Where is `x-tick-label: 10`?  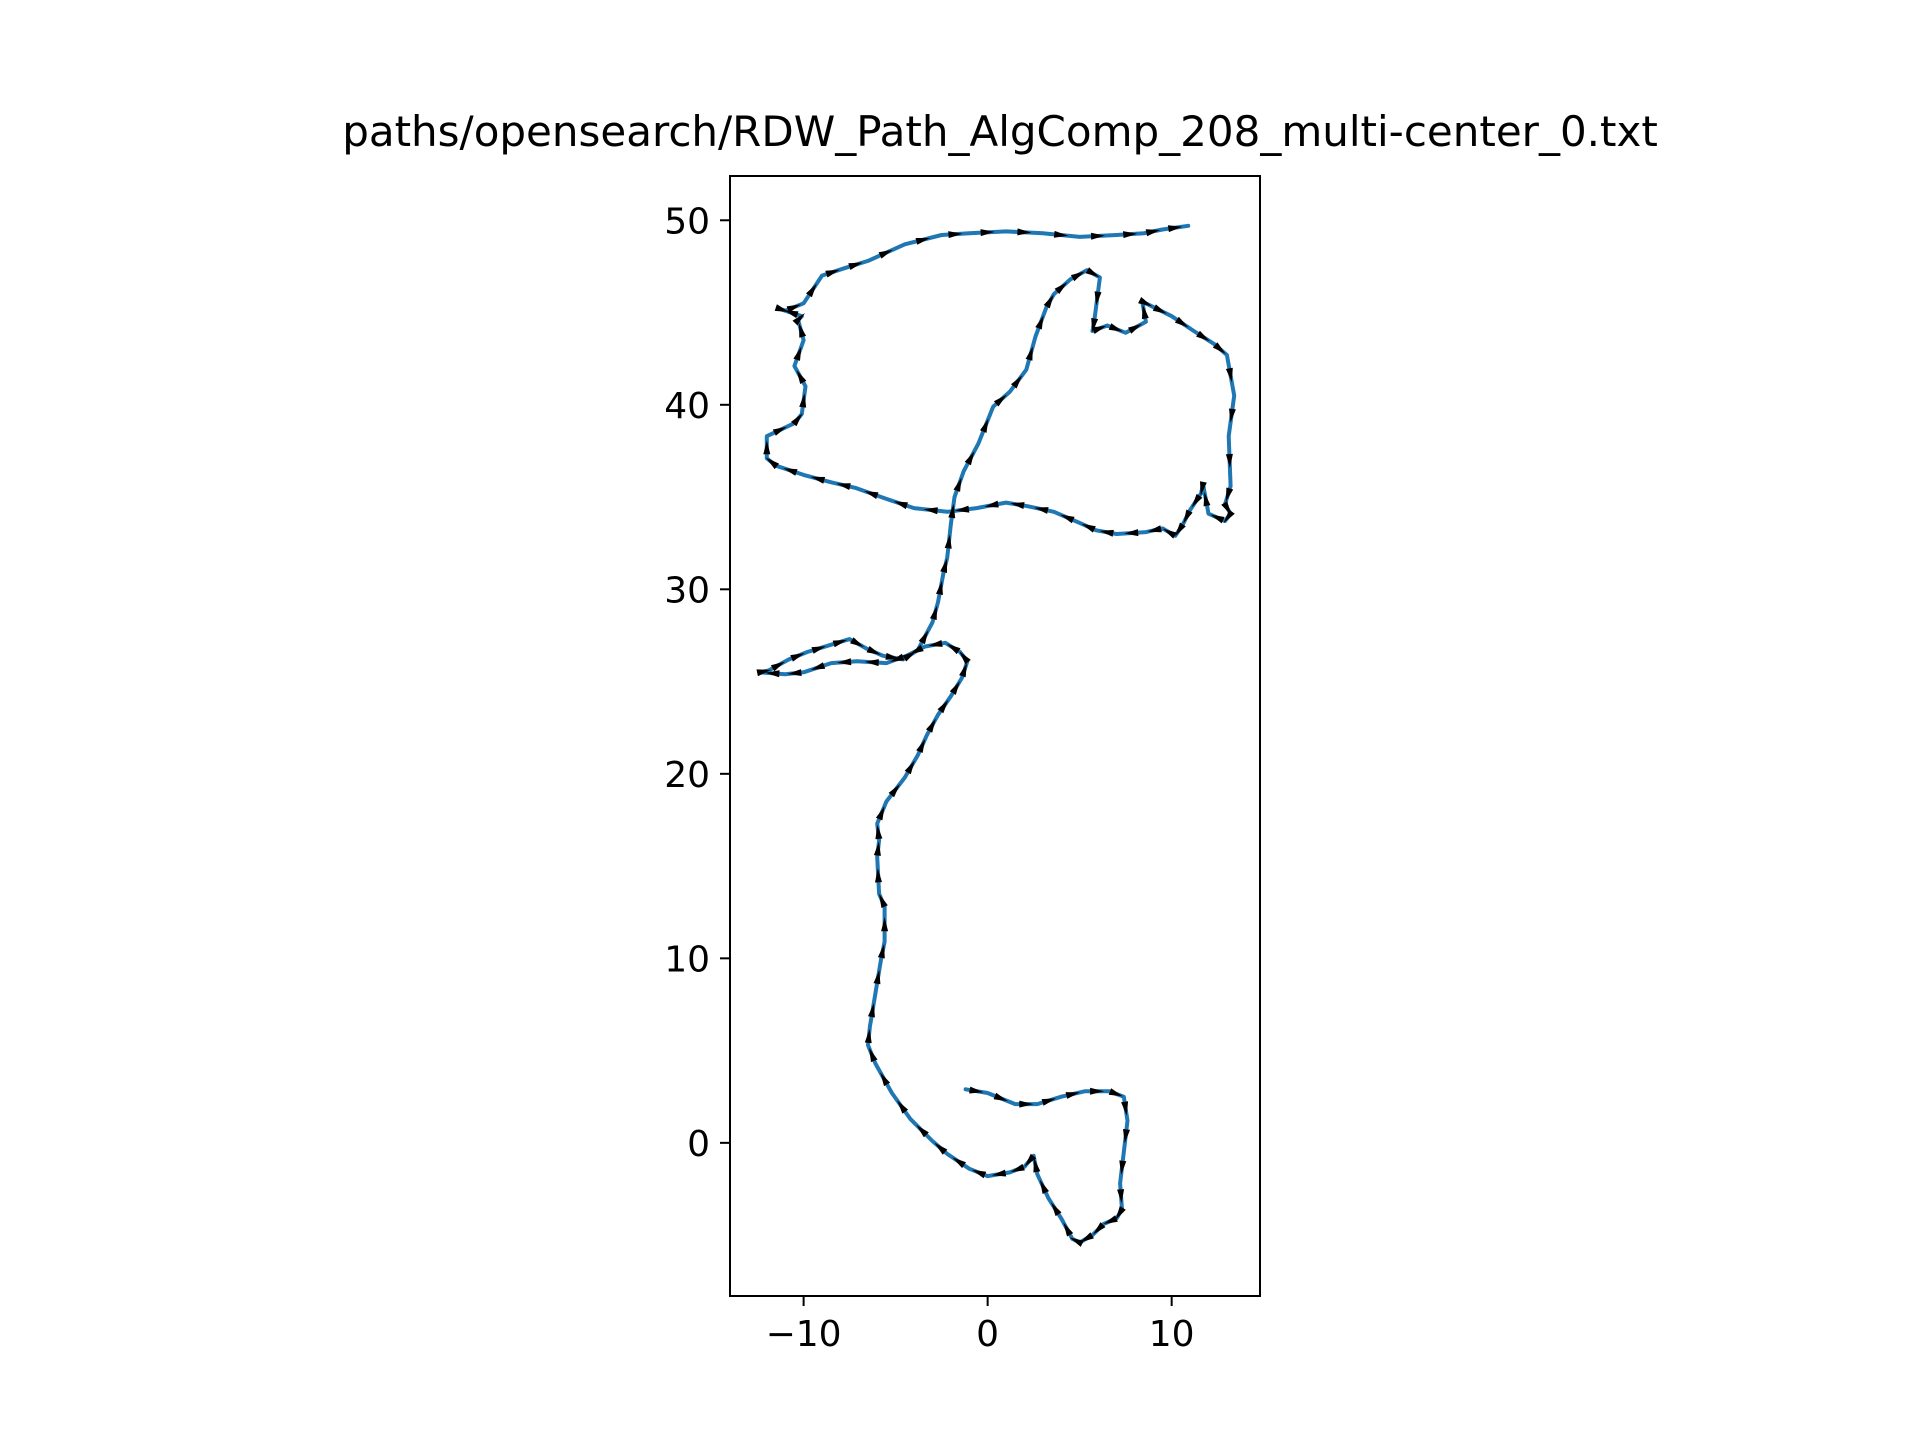
x-tick-label: 10 is located at coordinates (1172, 1334).